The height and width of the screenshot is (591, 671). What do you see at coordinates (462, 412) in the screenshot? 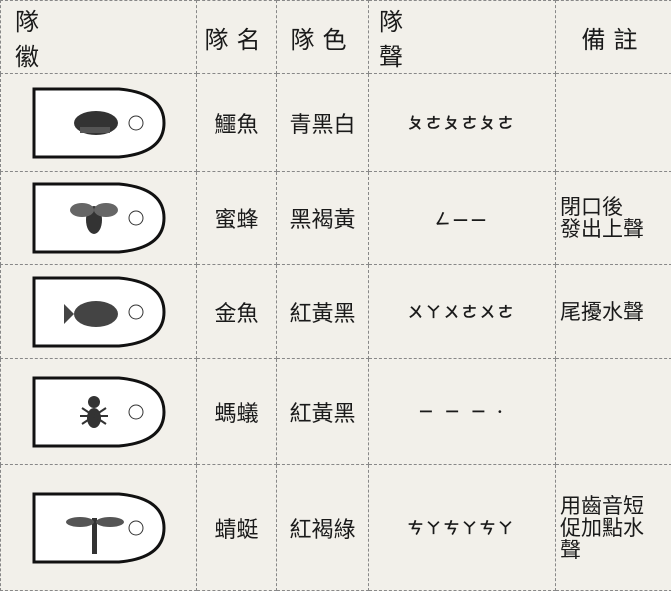
I see `sound-cell: ㄧ ㄧ ㄧ ·` at bounding box center [462, 412].